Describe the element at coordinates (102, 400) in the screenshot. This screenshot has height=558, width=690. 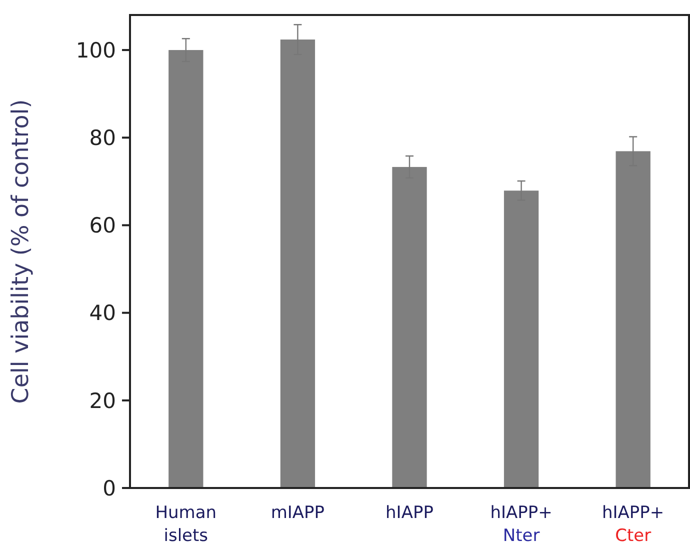
I see `y-tick-label: 20` at that location.